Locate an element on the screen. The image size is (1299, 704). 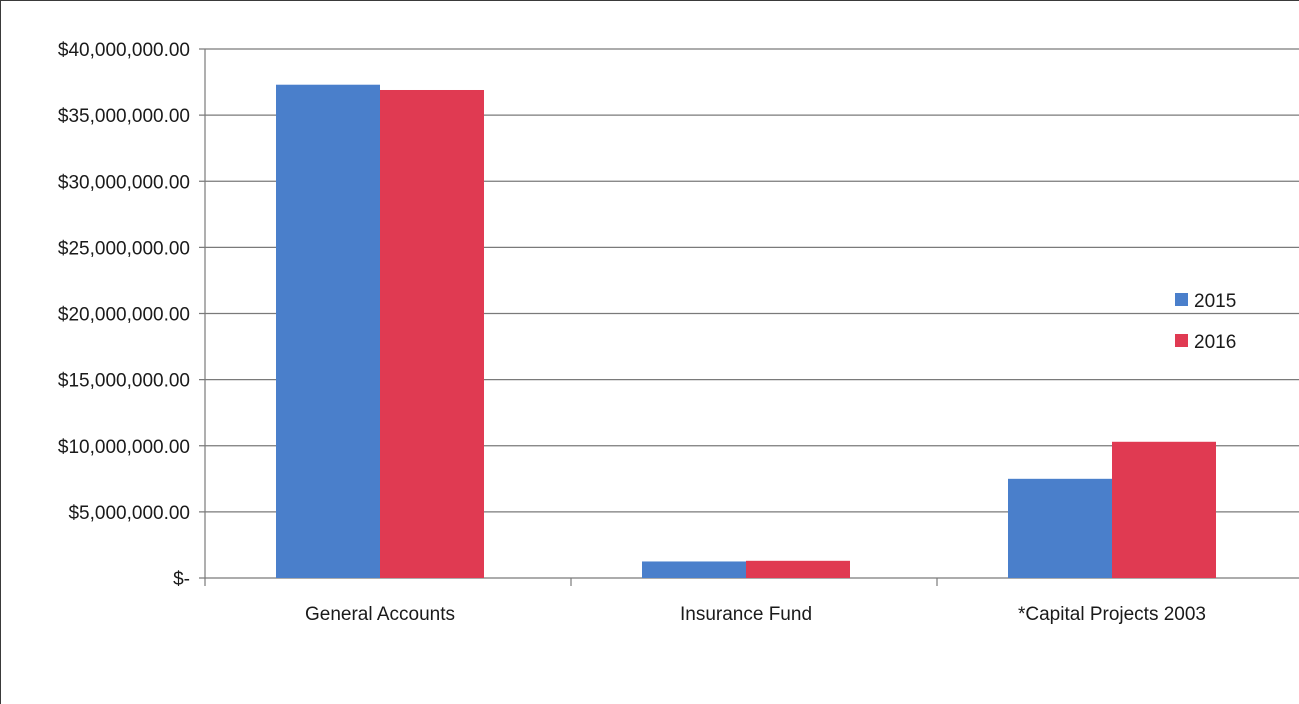
y-tick-label: $30,000,000.00 is located at coordinates (124, 182).